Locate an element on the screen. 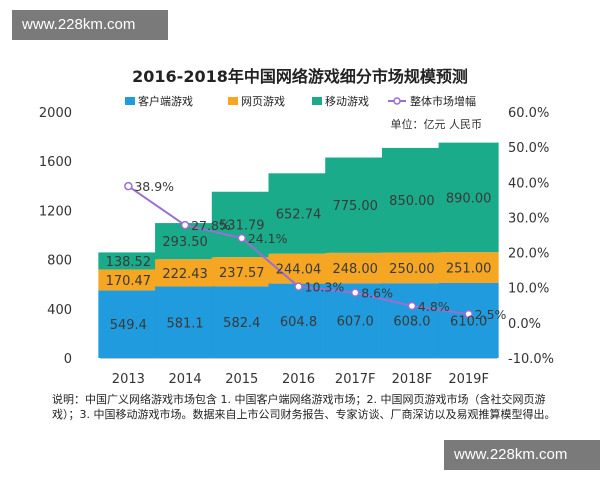 The image size is (600, 480). x-tick-label: 2019F is located at coordinates (468, 379).